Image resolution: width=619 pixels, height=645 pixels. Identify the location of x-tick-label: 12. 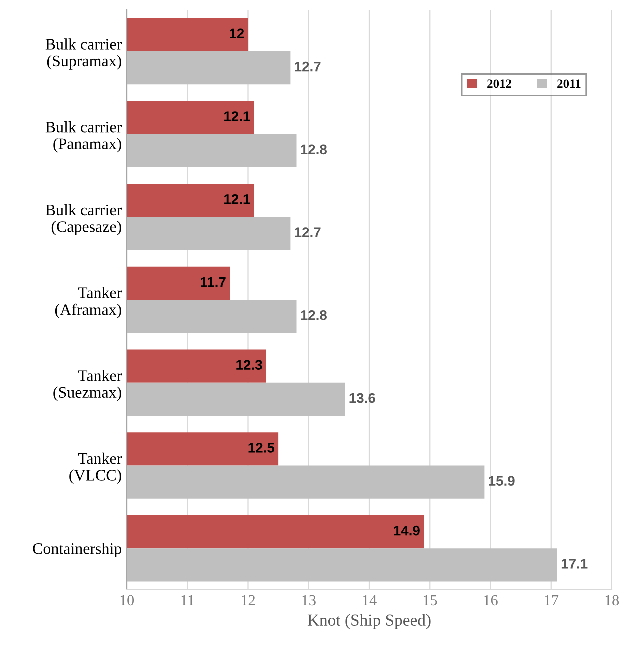
(249, 600).